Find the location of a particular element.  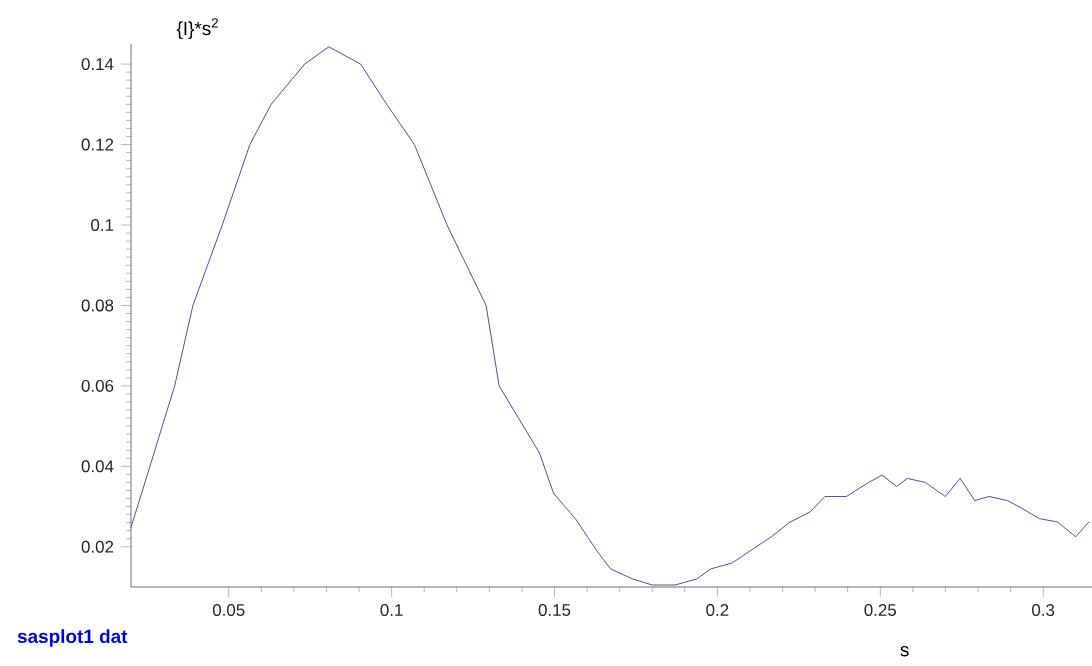

y-tick-label: 0.04 is located at coordinates (97, 466).